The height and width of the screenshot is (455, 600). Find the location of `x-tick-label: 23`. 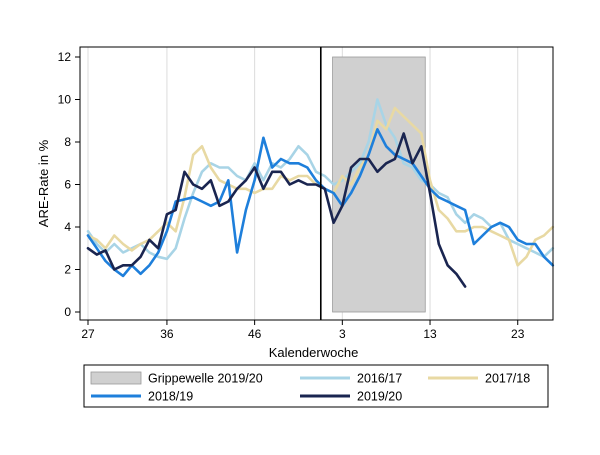

x-tick-label: 23 is located at coordinates (518, 334).